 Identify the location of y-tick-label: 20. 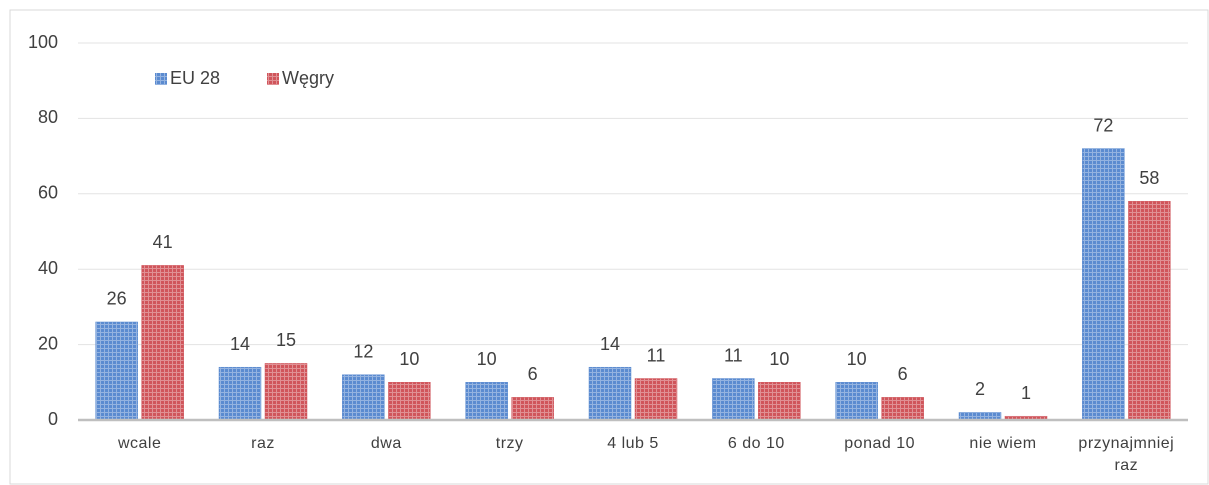
(48, 343).